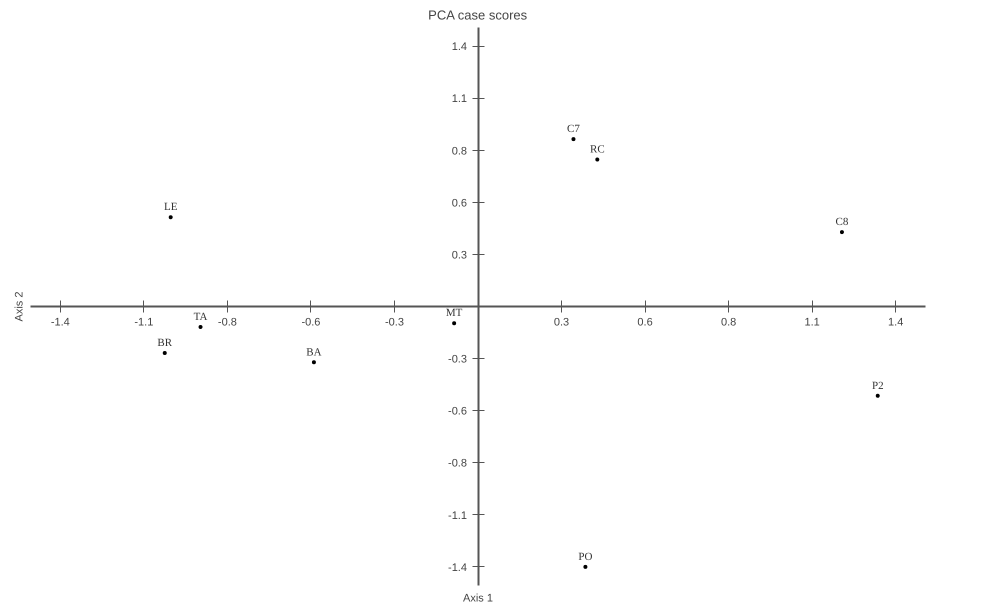 The width and height of the screenshot is (987, 611). I want to click on x-tick-label: 0.3, so click(562, 322).